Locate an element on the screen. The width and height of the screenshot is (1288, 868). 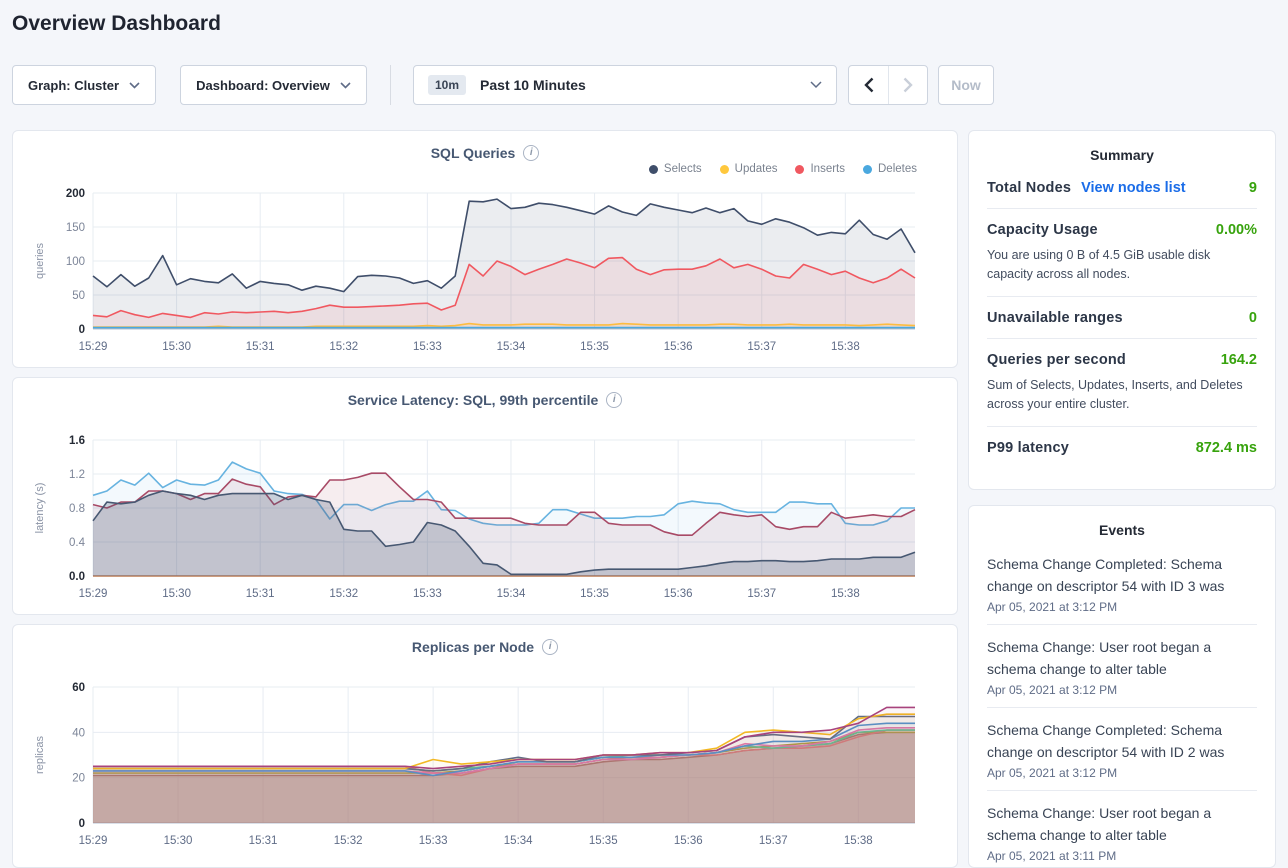
page-title: Overview Dashboard is located at coordinates (116, 23).